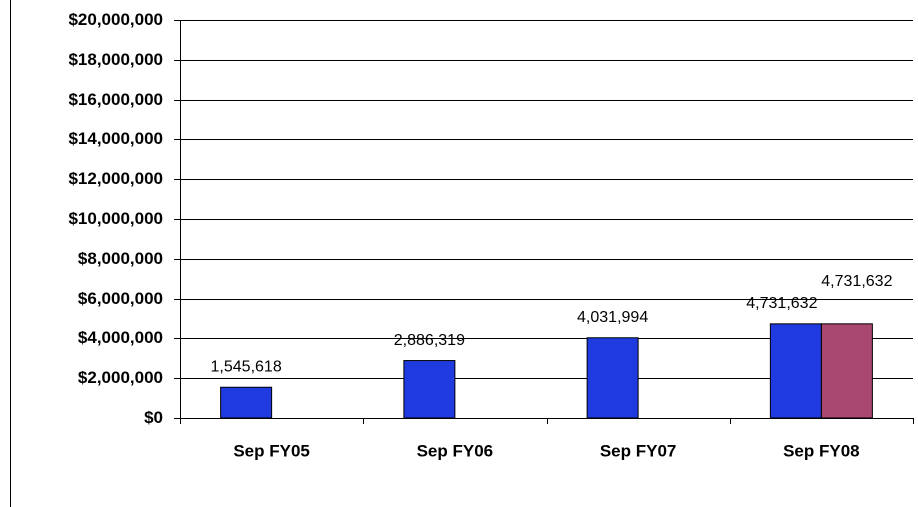  Describe the element at coordinates (120, 377) in the screenshot. I see `y-tick-label: $2,000,000` at that location.